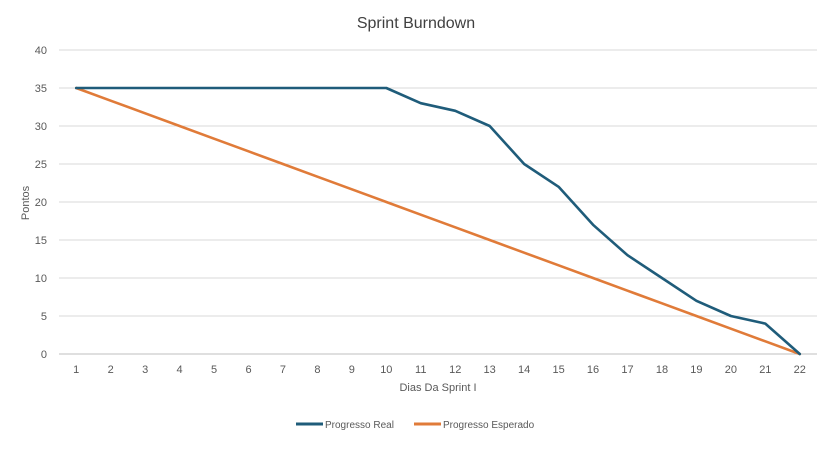  What do you see at coordinates (41, 89) in the screenshot?
I see `y-tick-label: 35` at bounding box center [41, 89].